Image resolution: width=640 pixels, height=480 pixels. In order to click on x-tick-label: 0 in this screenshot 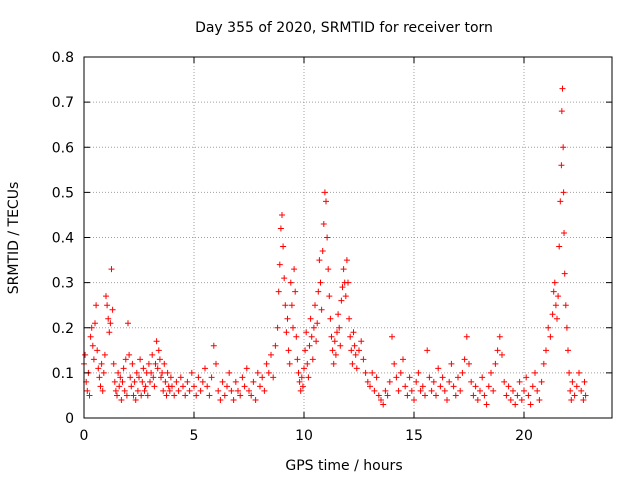, I will do `click(84, 436)`.